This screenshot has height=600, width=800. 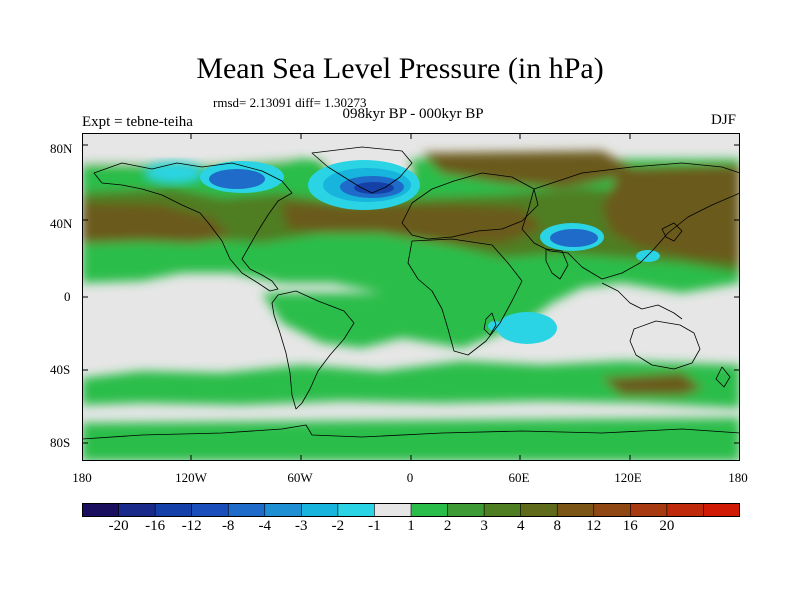 What do you see at coordinates (82, 477) in the screenshot?
I see `lon-label-180w: 180` at bounding box center [82, 477].